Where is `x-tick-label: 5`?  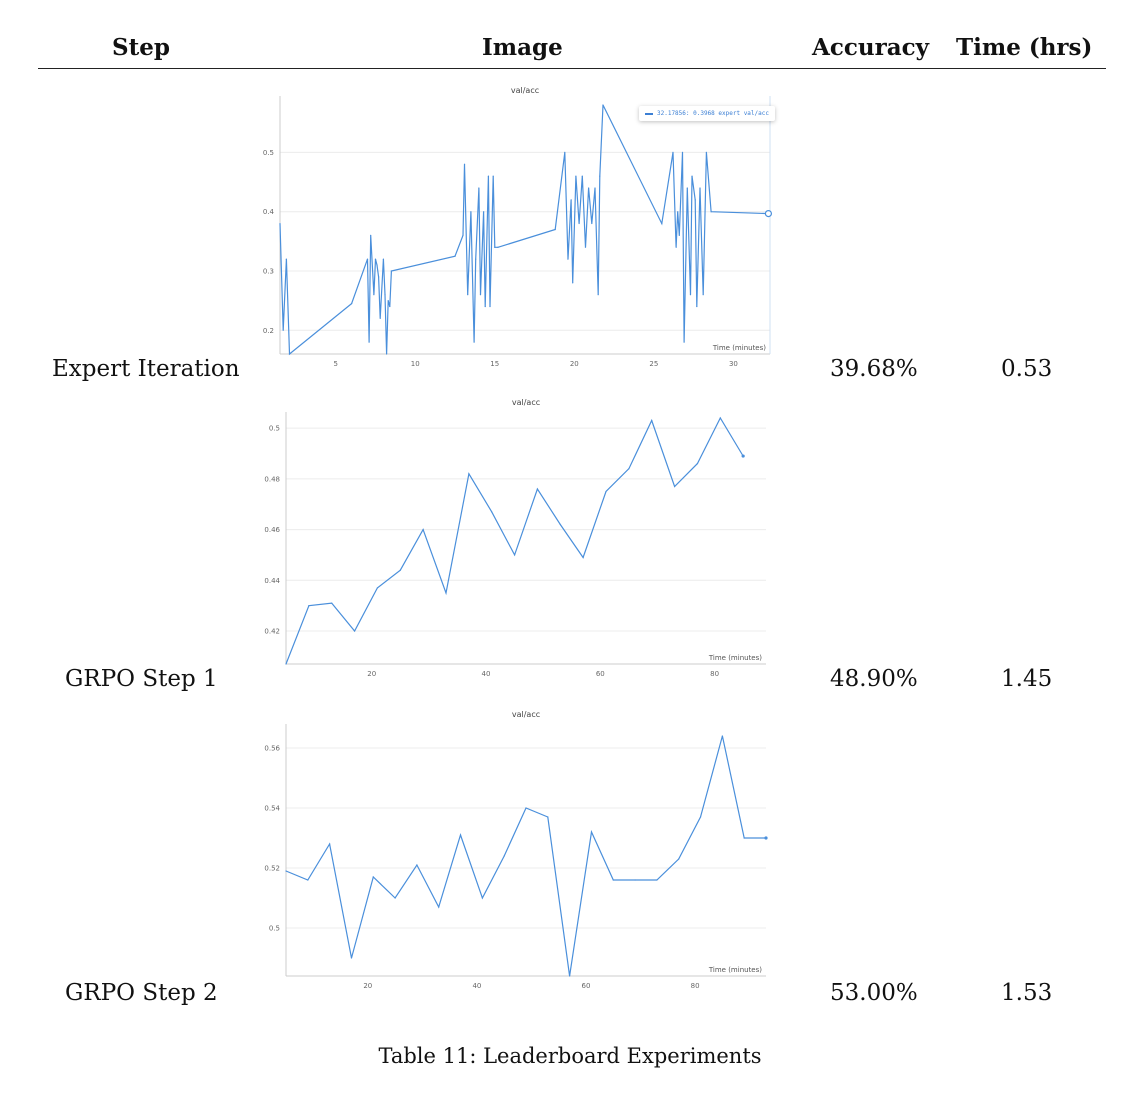 x-tick-label: 5 is located at coordinates (335, 364).